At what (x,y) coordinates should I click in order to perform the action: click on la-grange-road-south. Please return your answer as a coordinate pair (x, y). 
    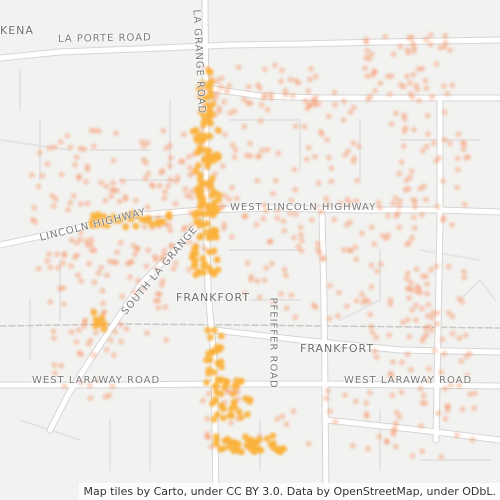
    Looking at the image, I should click on (211, 348).